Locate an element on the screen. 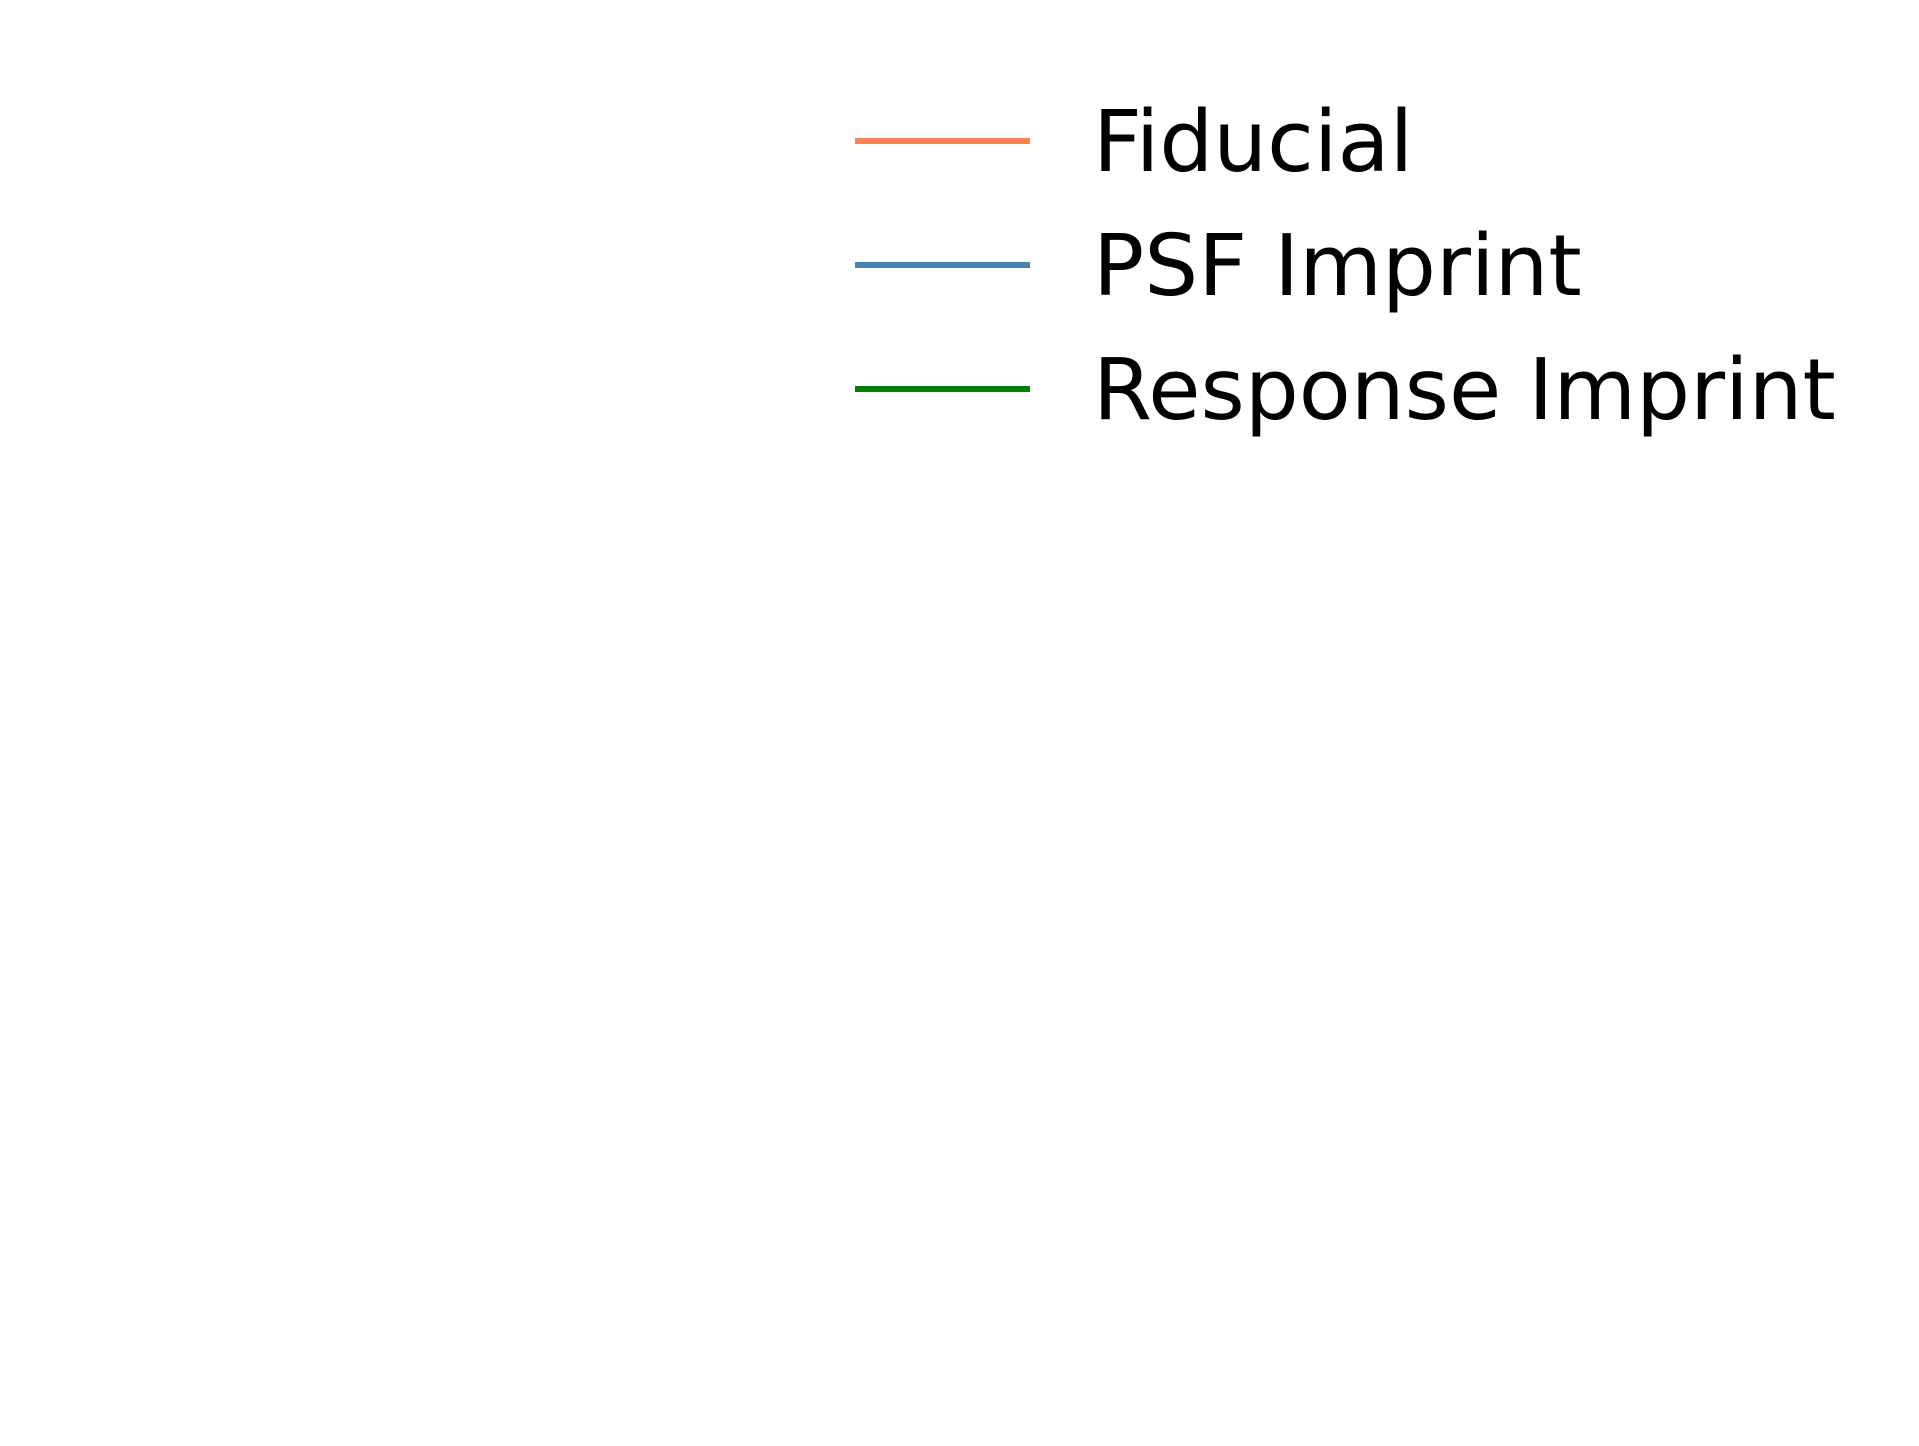 The height and width of the screenshot is (1446, 1919). legend-entry: PSF Imprint is located at coordinates (1218, 266).